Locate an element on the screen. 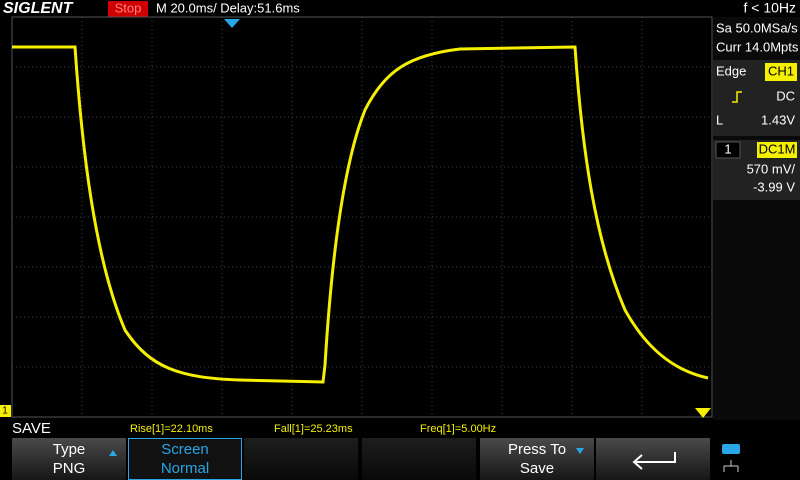 The height and width of the screenshot is (480, 800). run-status: Stop is located at coordinates (128, 7).